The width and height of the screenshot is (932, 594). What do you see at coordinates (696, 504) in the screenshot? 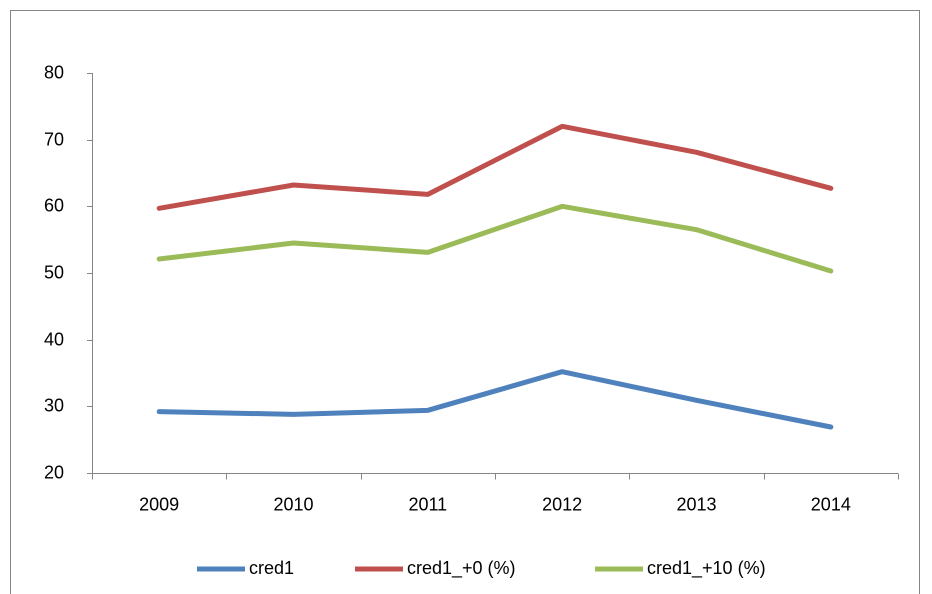
I see `x-tick-label: 2013` at bounding box center [696, 504].